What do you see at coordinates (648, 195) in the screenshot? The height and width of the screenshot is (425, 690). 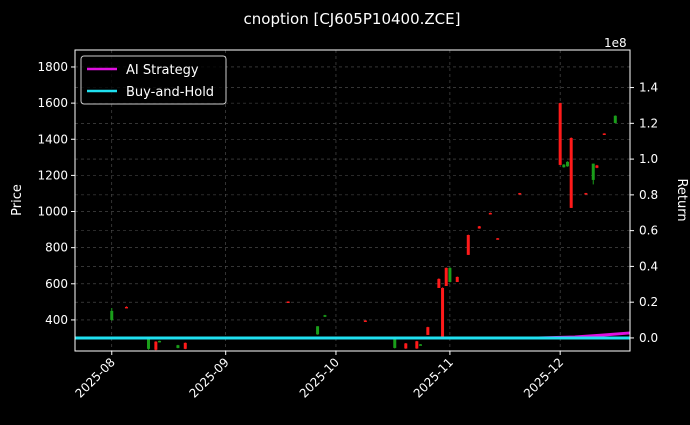 I see `y2-tick-label: 0.8` at bounding box center [648, 195].